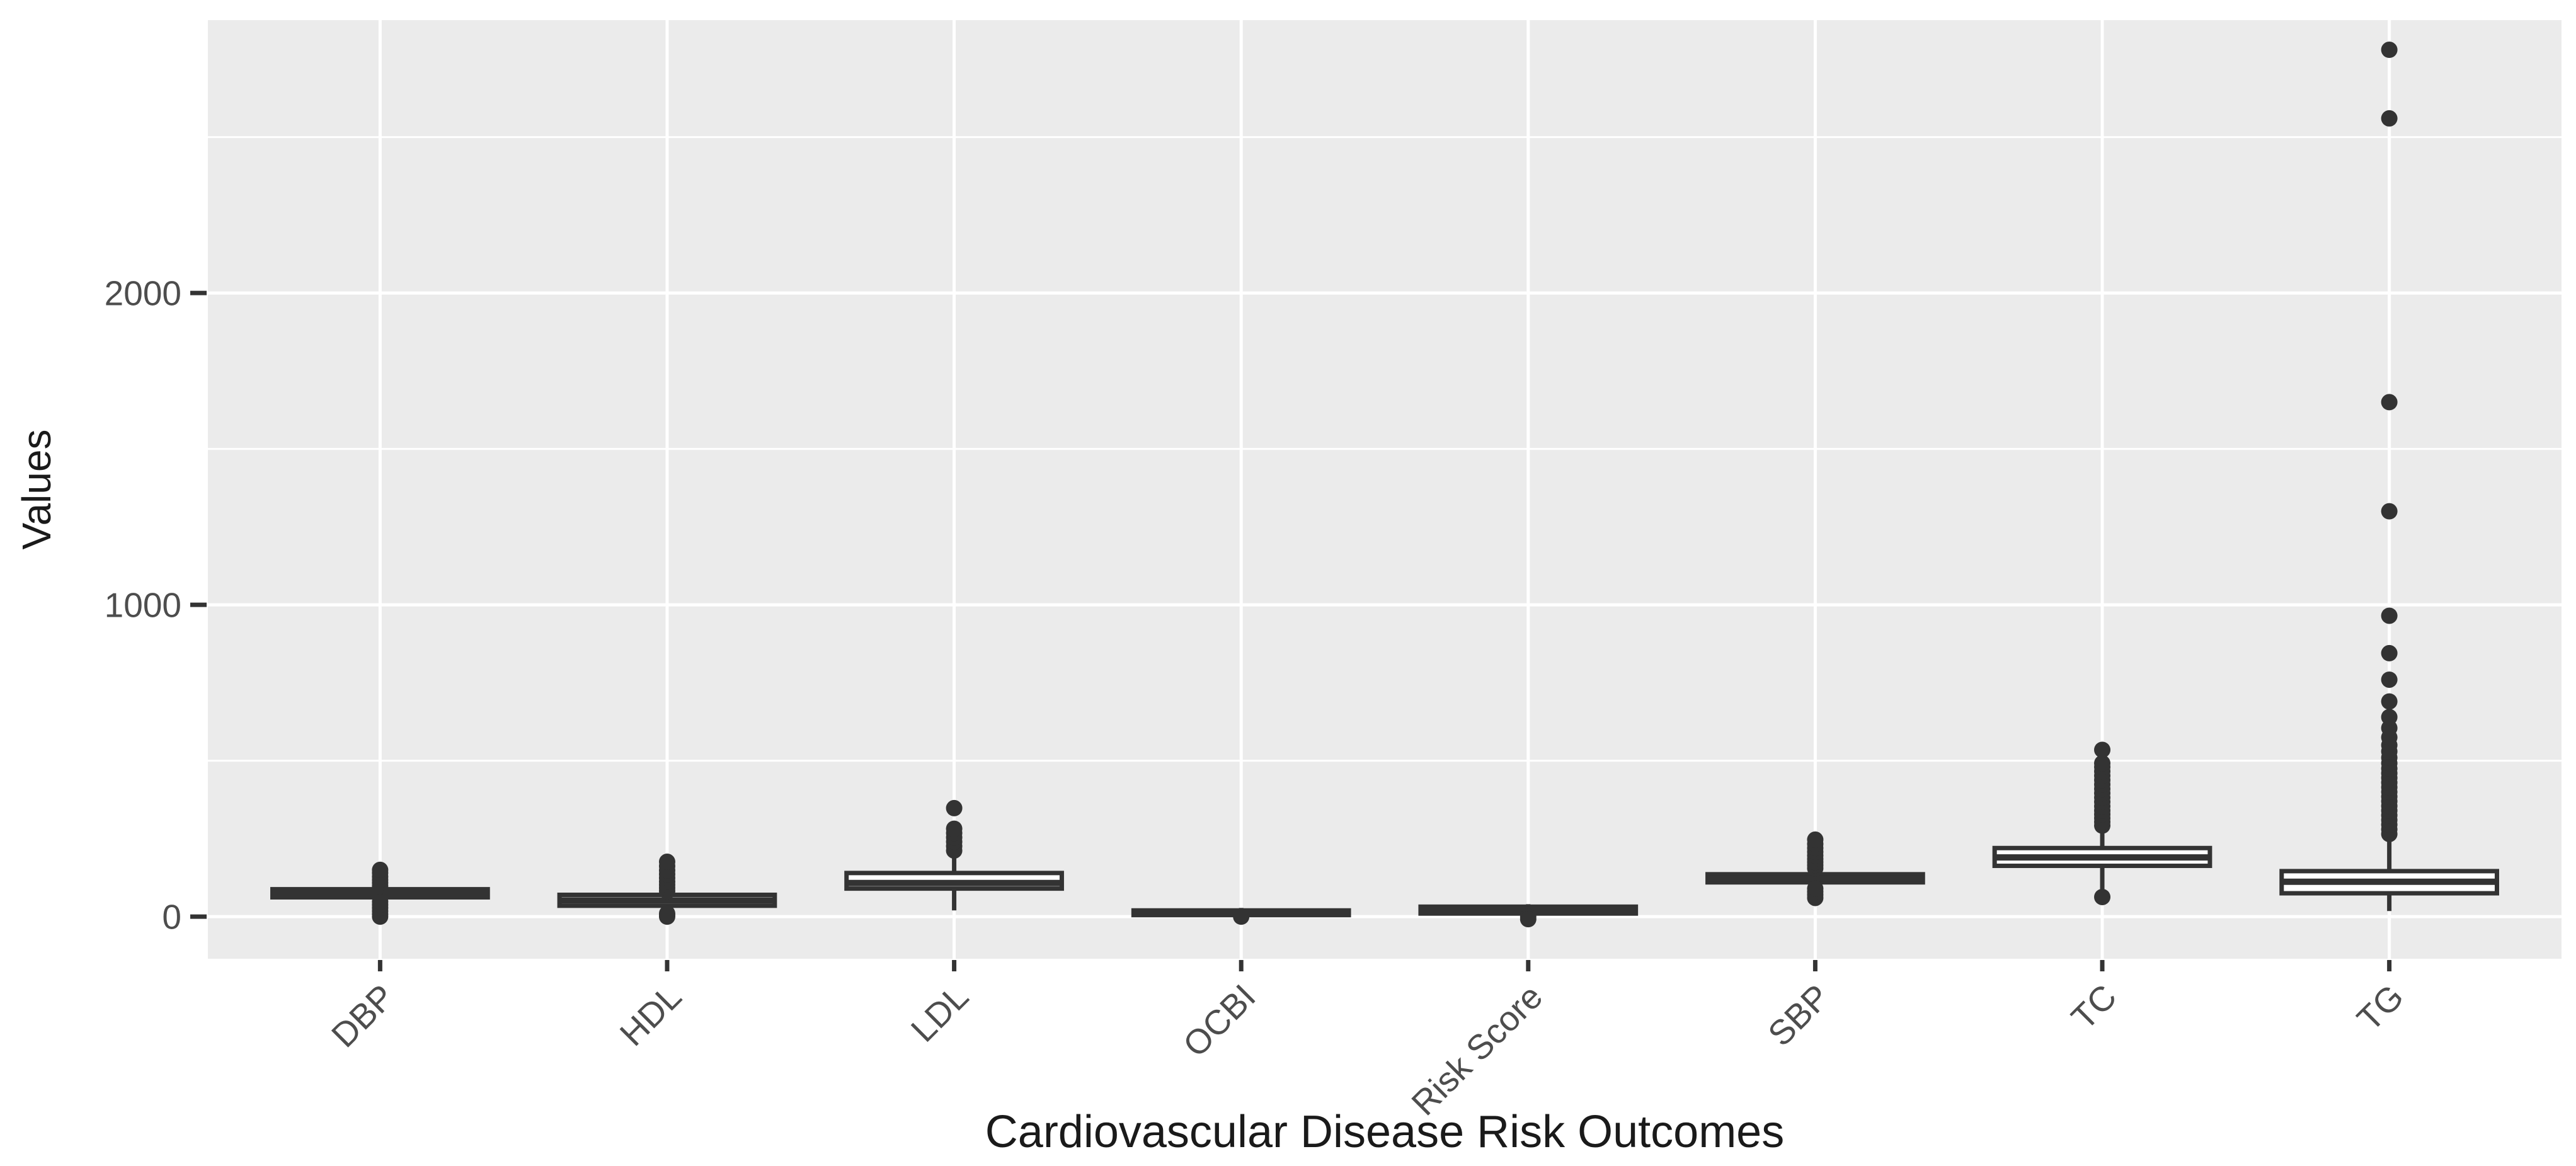 The image size is (2576, 1166). I want to click on x-tick-label: TC, so click(2094, 1007).